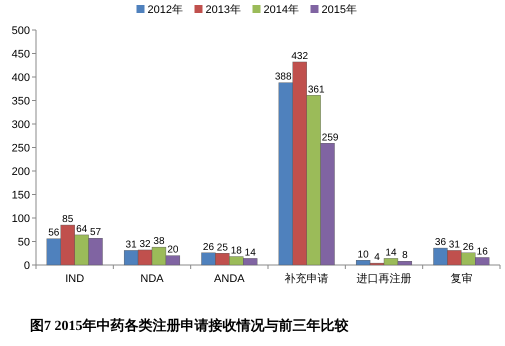 The height and width of the screenshot is (346, 505). Describe the element at coordinates (21, 31) in the screenshot. I see `y-tick-label: 500` at that location.